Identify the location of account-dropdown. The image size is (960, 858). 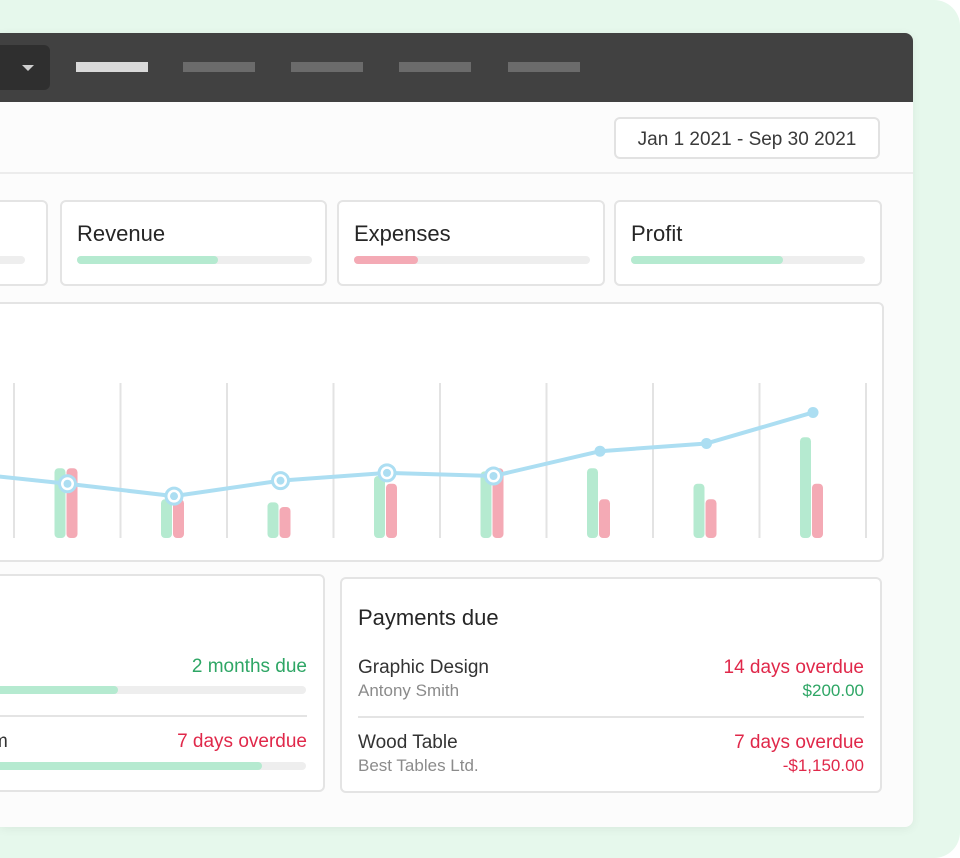
(25, 67).